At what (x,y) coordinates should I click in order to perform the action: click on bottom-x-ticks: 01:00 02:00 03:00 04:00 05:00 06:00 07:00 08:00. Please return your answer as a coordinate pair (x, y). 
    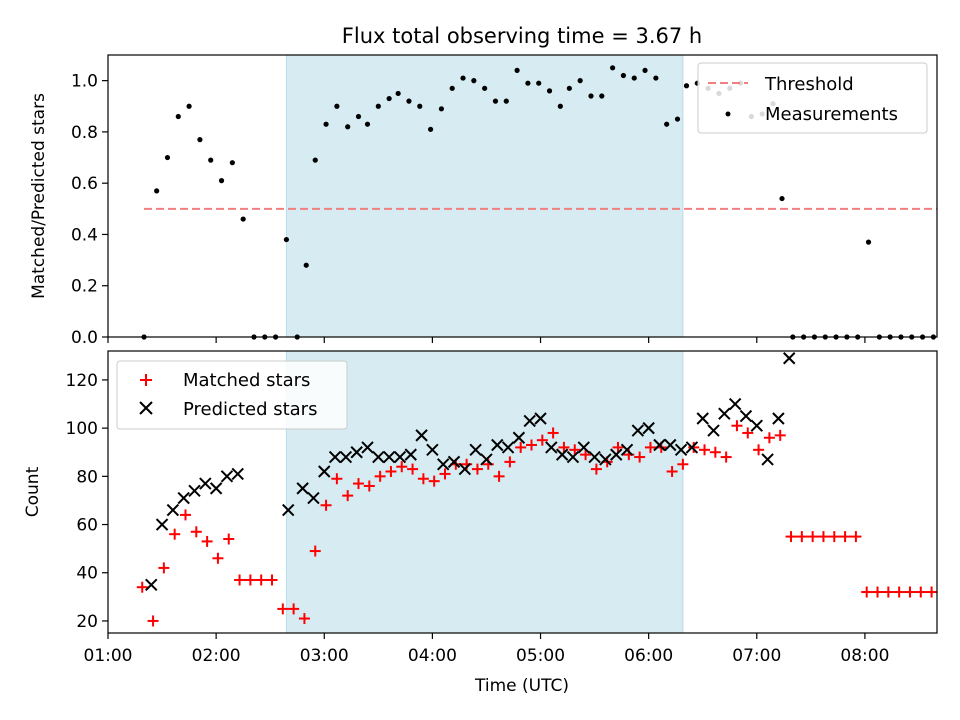
    Looking at the image, I should click on (486, 649).